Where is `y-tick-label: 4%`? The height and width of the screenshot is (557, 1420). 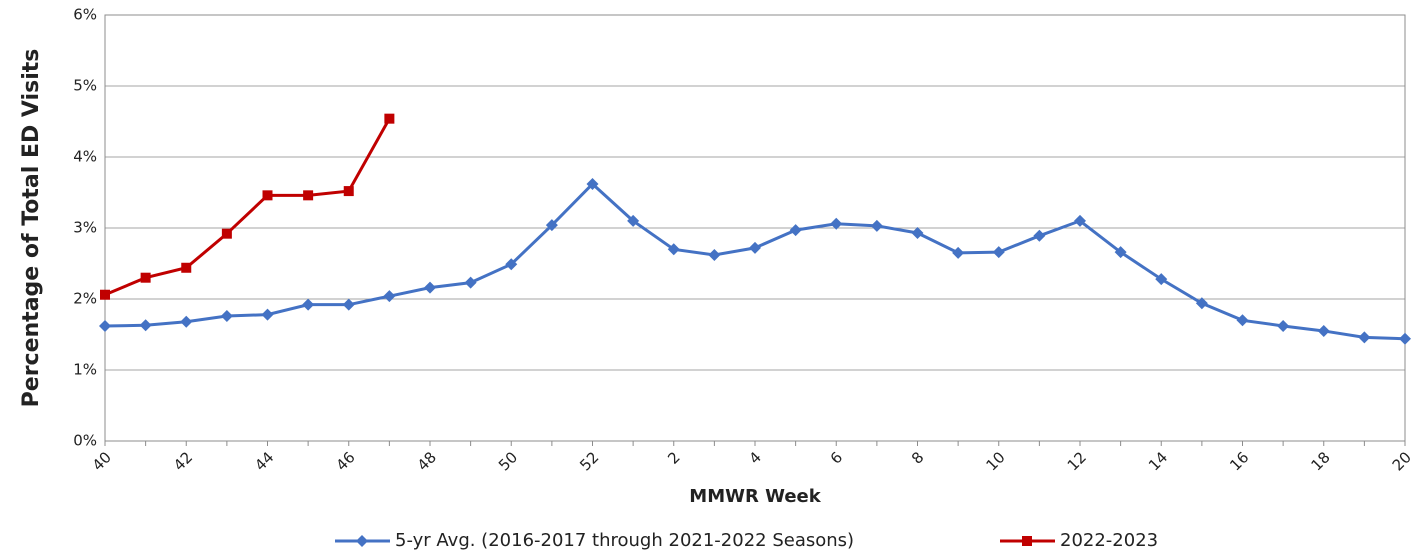 y-tick-label: 4% is located at coordinates (85, 157).